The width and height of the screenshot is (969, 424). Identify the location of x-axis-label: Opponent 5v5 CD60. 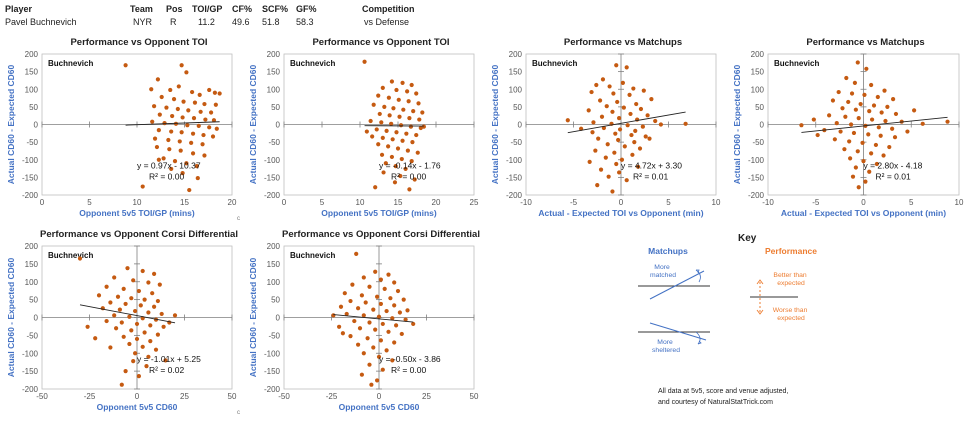
(137, 407).